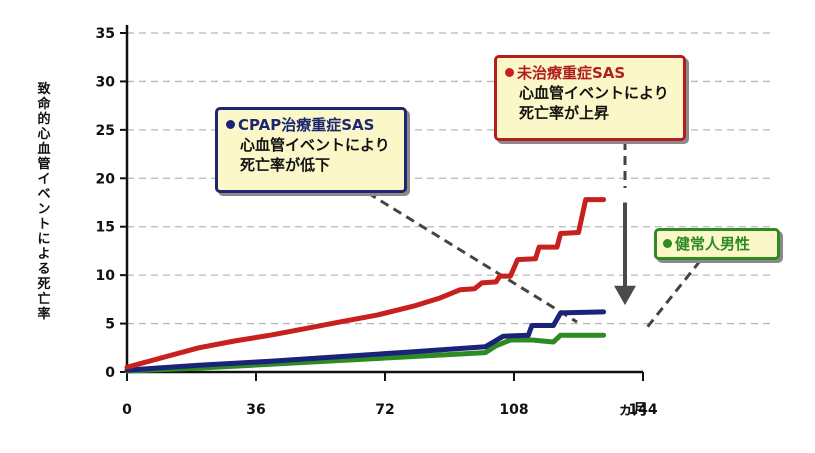 The width and height of the screenshot is (815, 453). Describe the element at coordinates (106, 276) in the screenshot. I see `y-tick-label: 10` at that location.